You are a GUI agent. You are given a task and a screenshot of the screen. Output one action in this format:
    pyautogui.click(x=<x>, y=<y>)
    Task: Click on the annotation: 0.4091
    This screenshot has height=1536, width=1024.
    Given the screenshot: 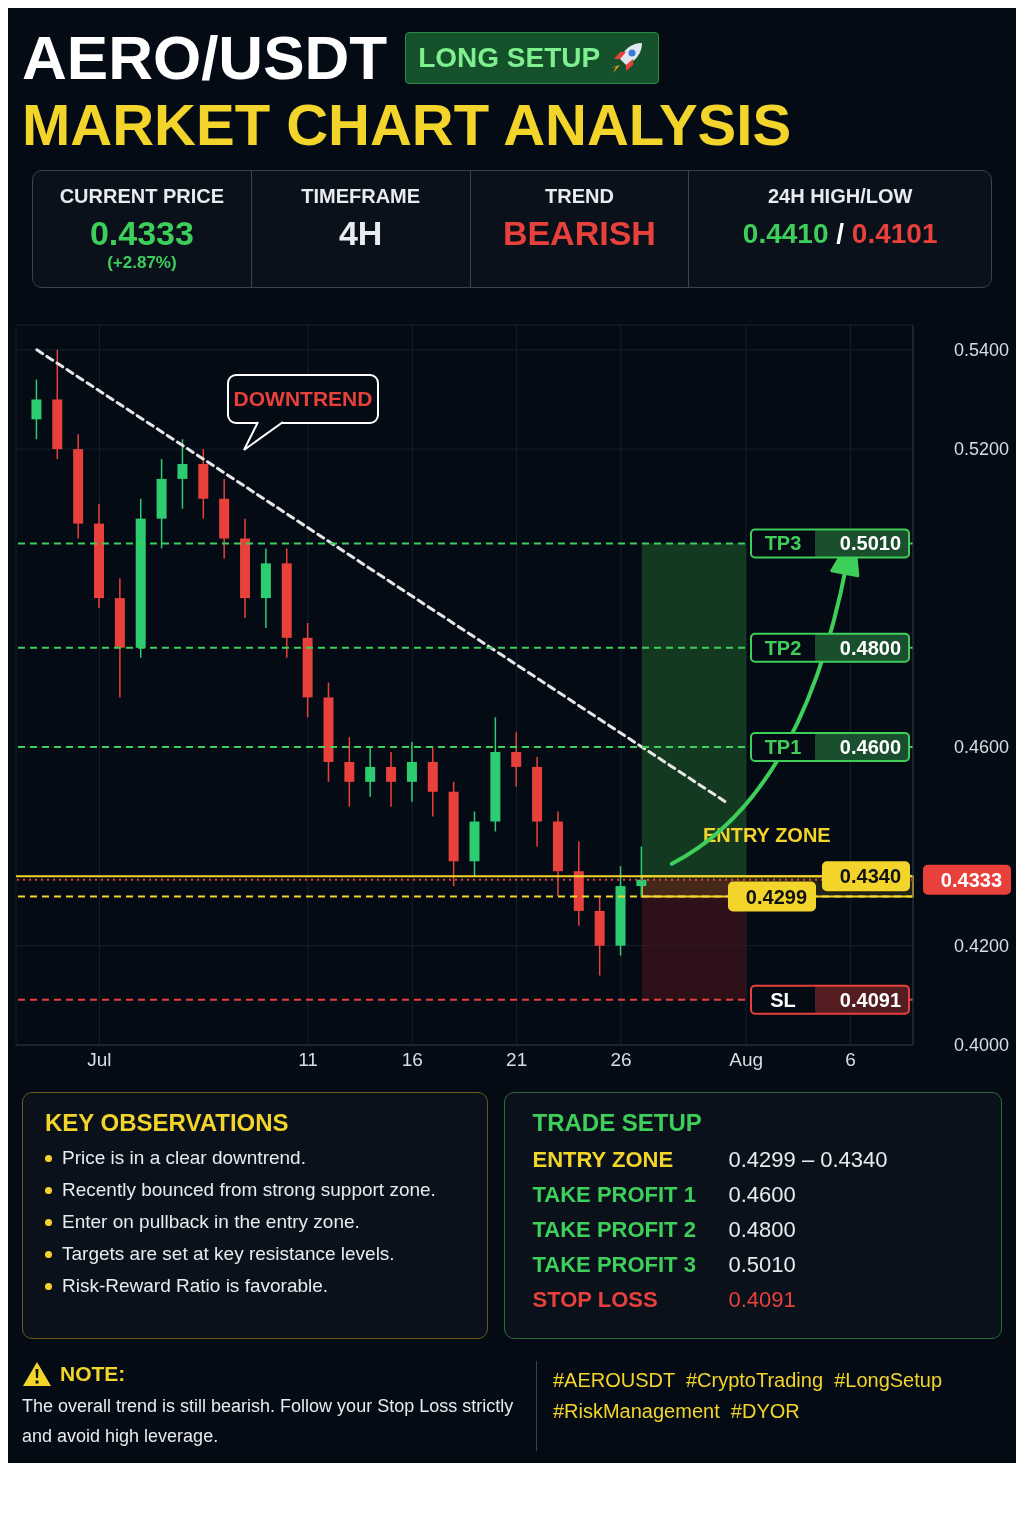 What is the action you would take?
    pyautogui.click(x=870, y=999)
    